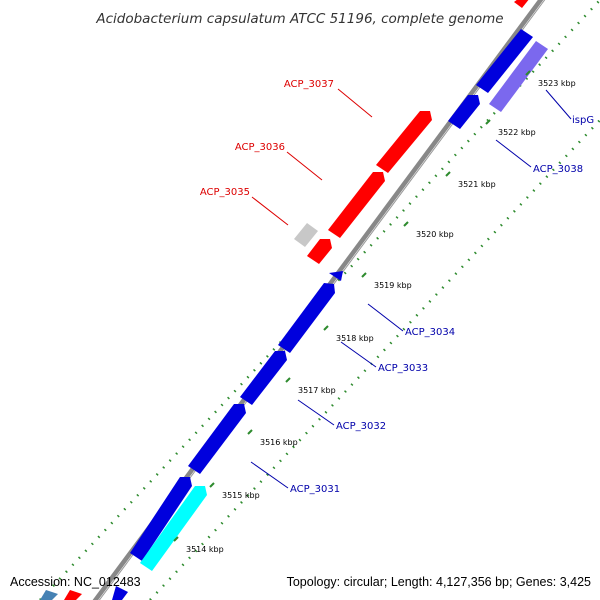  I want to click on gene-forward-bottom, so click(73, 595).